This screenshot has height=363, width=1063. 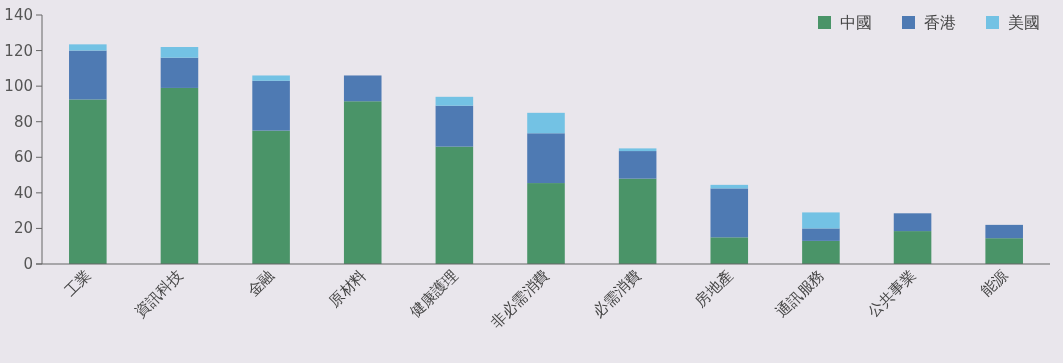 I want to click on x-tick-label: 非必需消費, so click(x=520, y=299).